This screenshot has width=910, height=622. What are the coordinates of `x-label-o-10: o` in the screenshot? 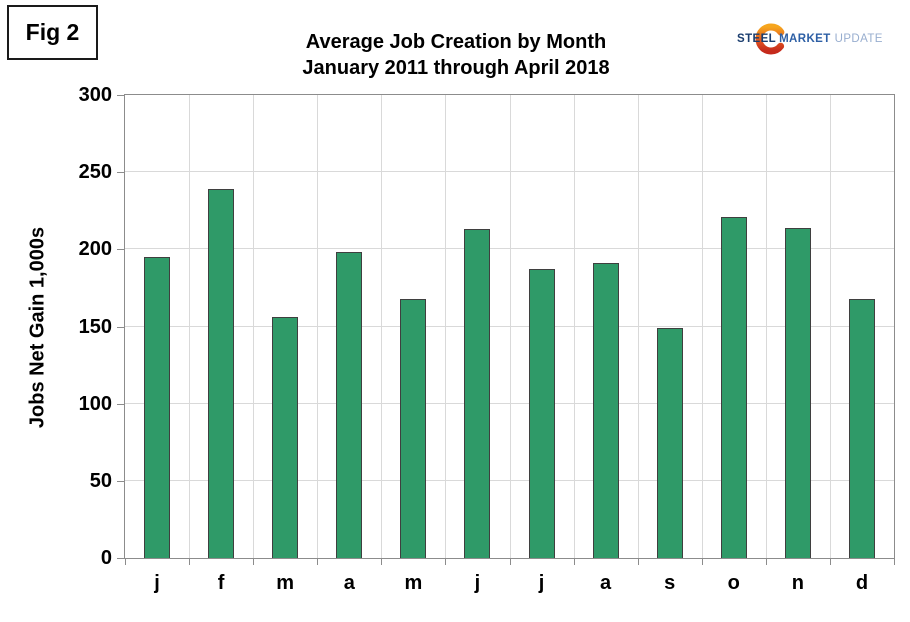 It's located at (733, 583).